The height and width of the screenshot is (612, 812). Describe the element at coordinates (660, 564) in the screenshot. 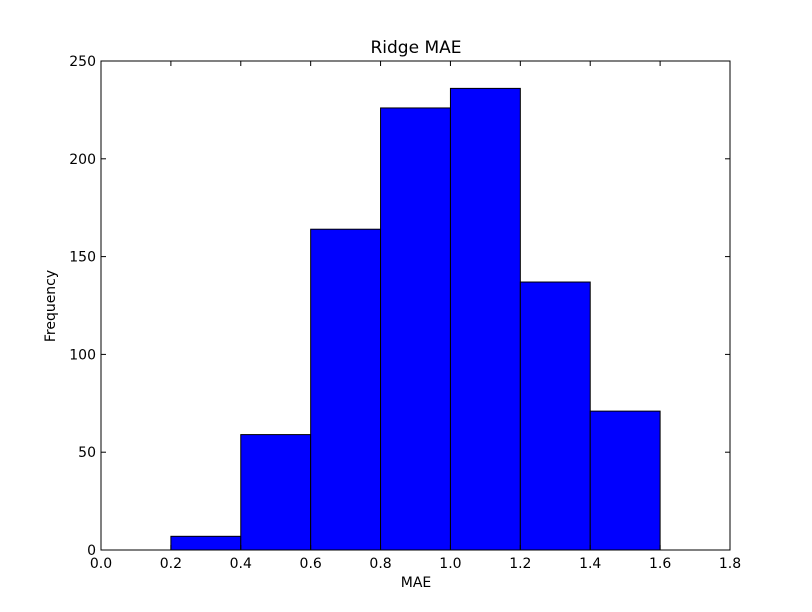

I see `x-tick-label-8: 1.6` at that location.